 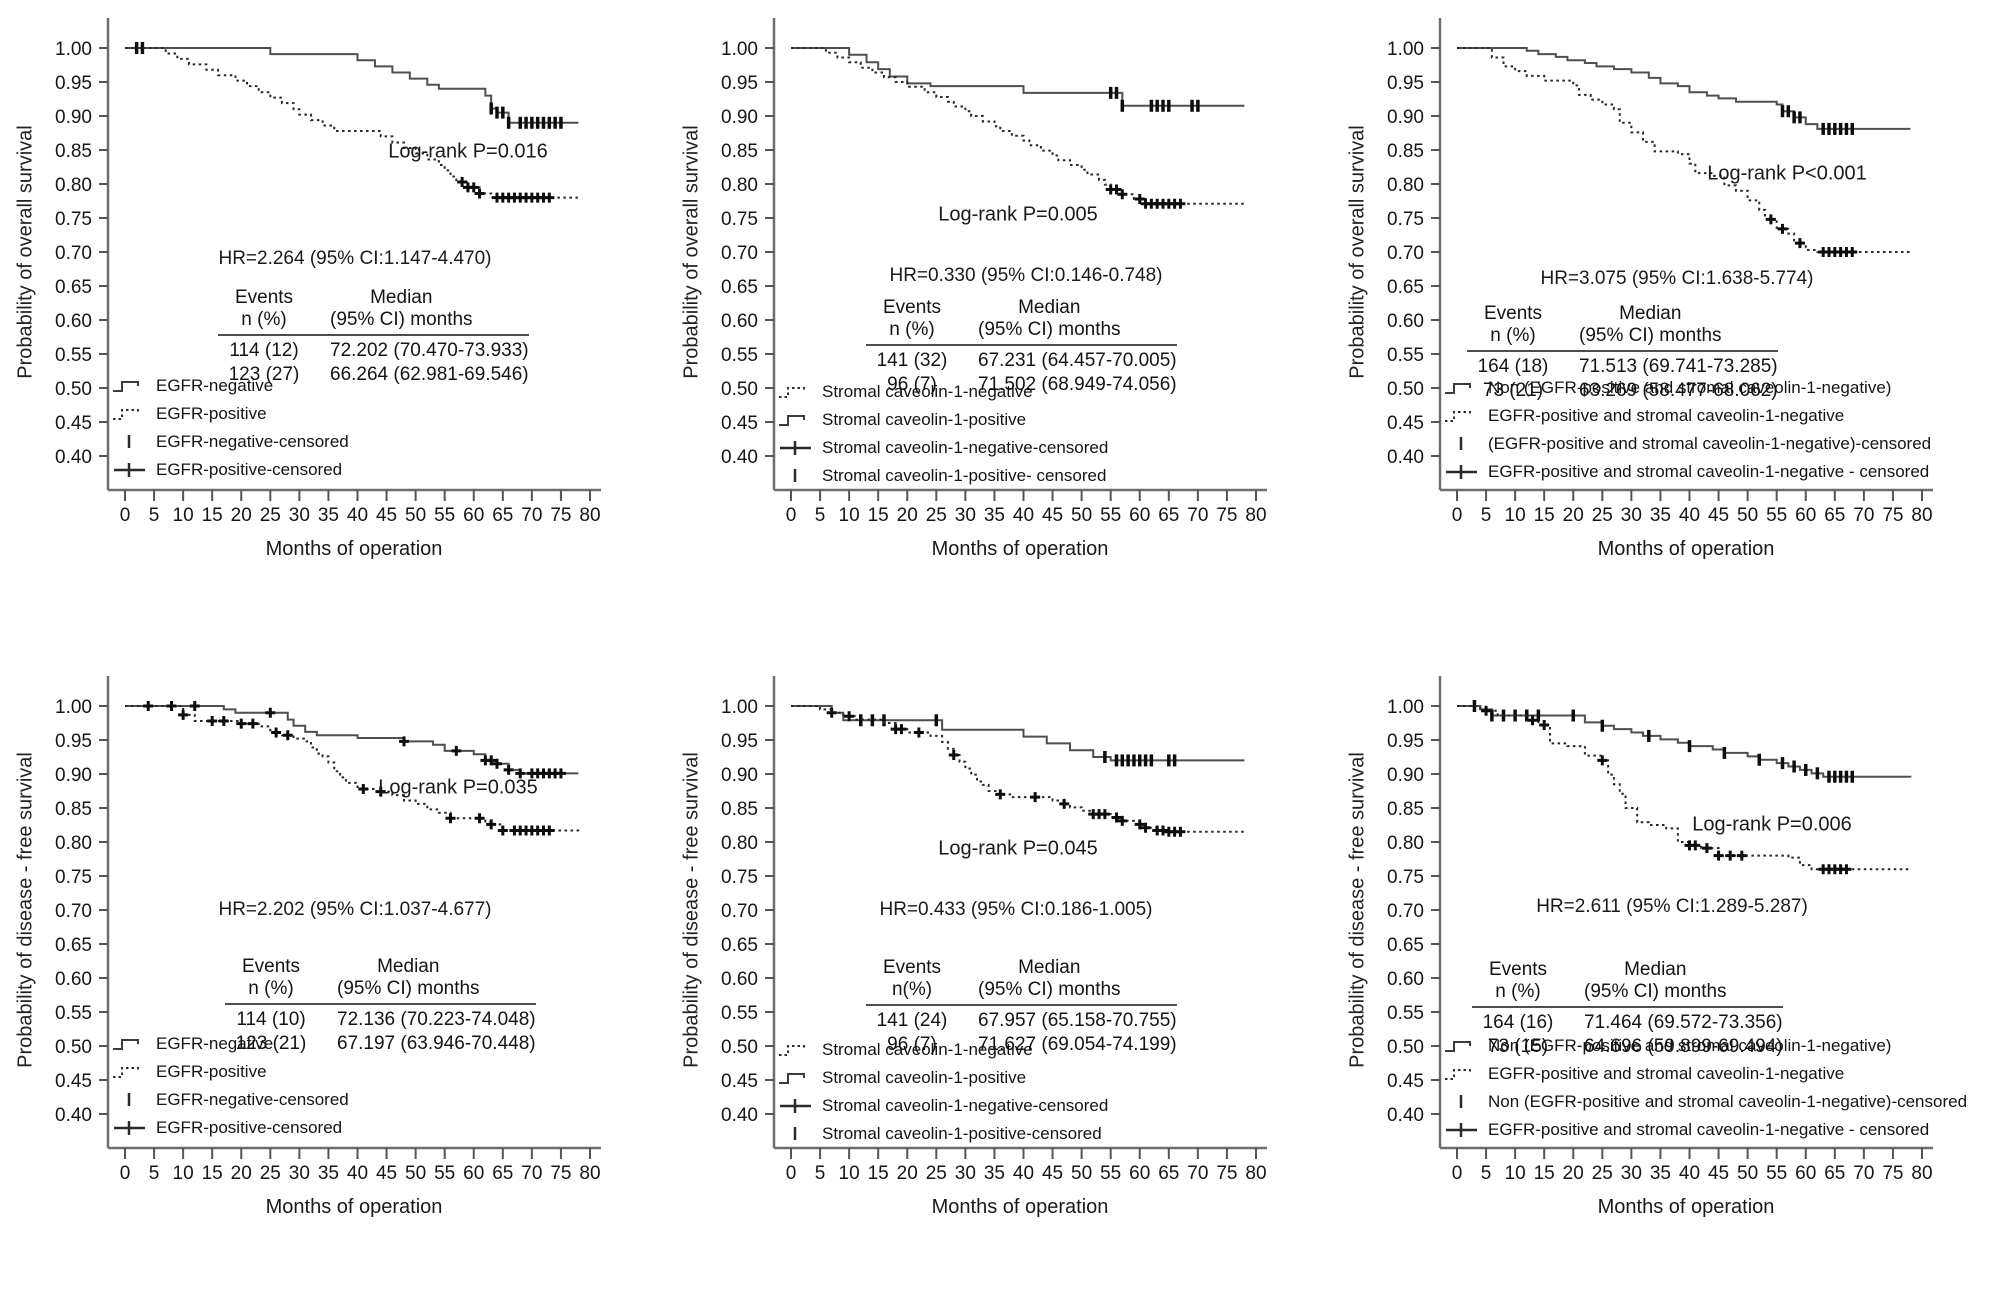 What do you see at coordinates (73, 355) in the screenshot?
I see `y-tick-label: 0.55` at bounding box center [73, 355].